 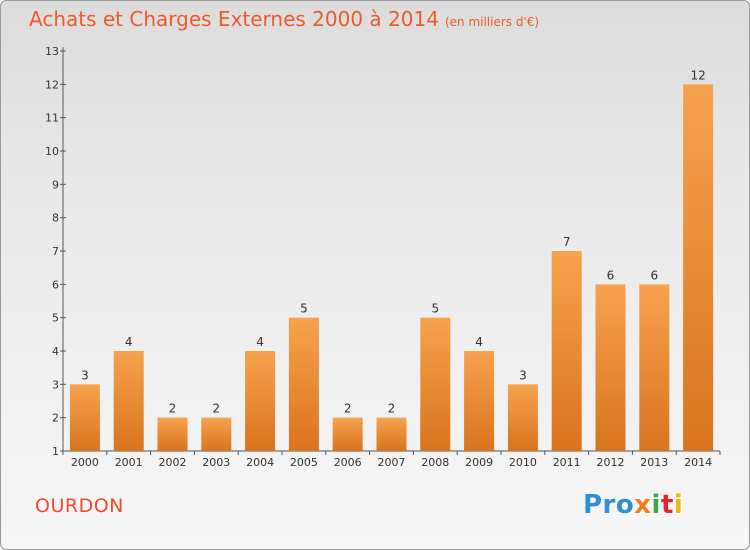 I want to click on bar-2000, so click(x=84, y=417).